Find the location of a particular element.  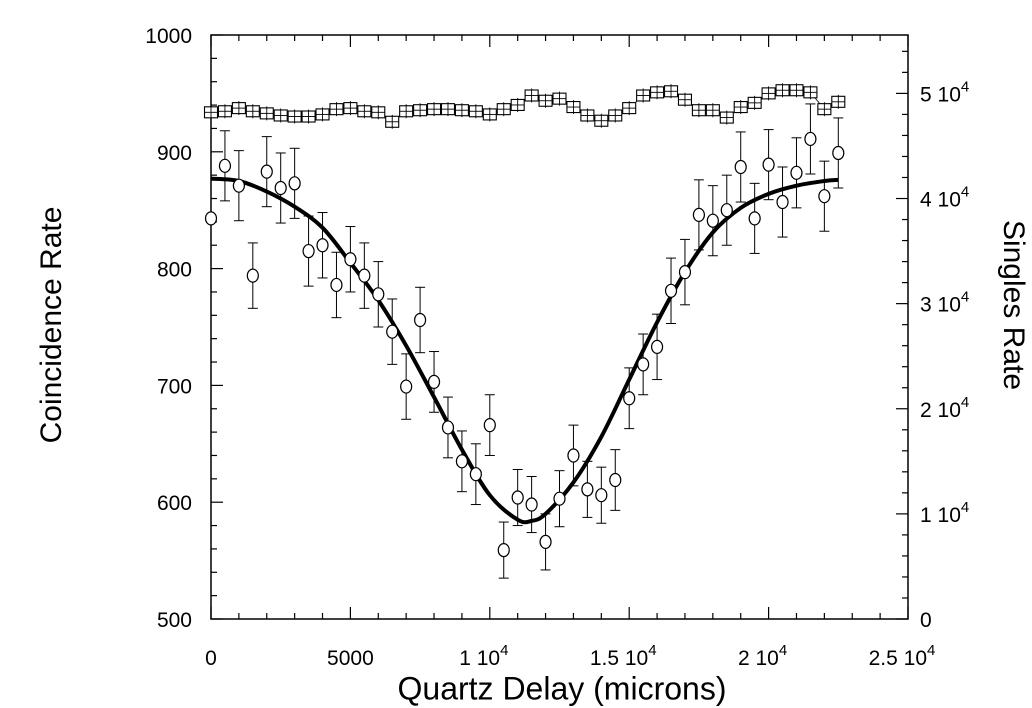

y-axis-label: Coincidence Rate is located at coordinates (51, 325).